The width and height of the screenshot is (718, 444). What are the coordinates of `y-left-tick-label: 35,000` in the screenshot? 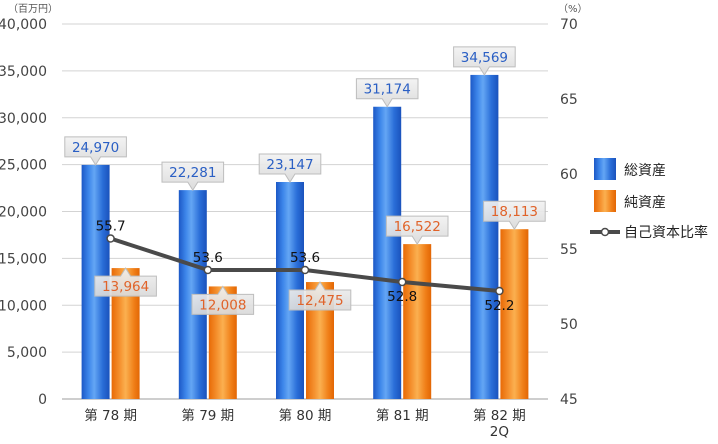 It's located at (23, 72).